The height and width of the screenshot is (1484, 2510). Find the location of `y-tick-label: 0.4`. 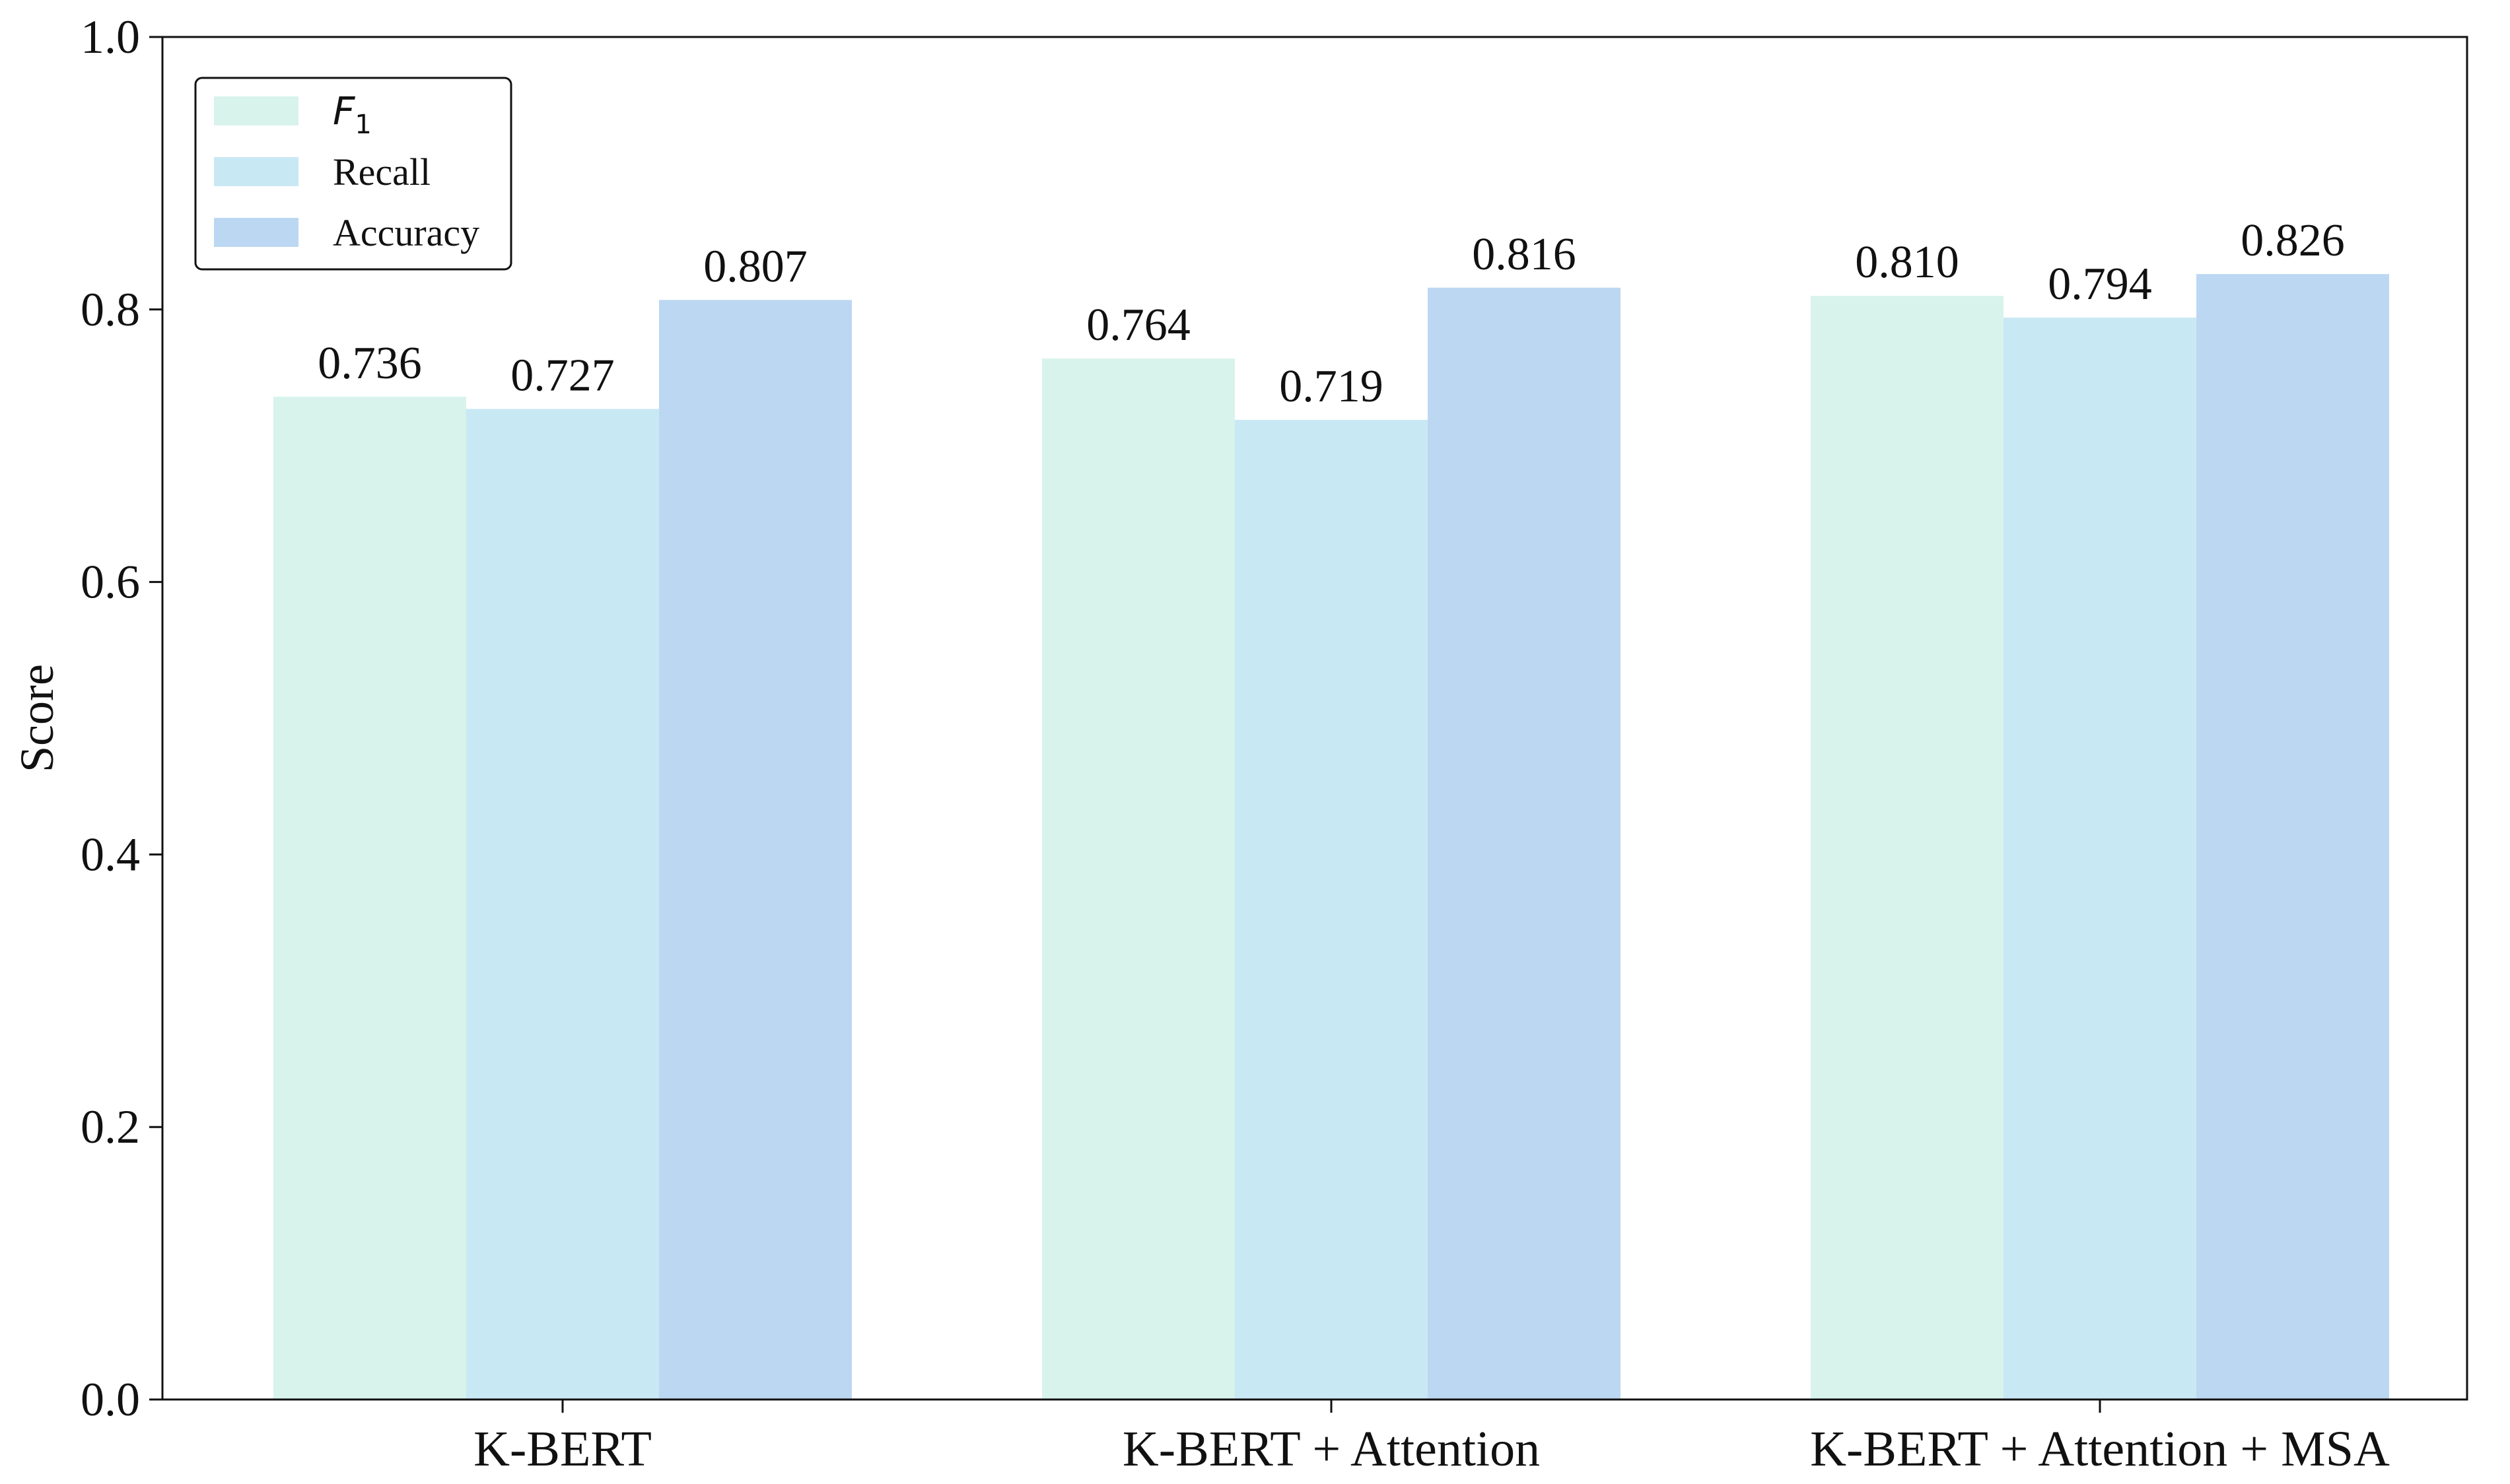

y-tick-label: 0.4 is located at coordinates (110, 855).